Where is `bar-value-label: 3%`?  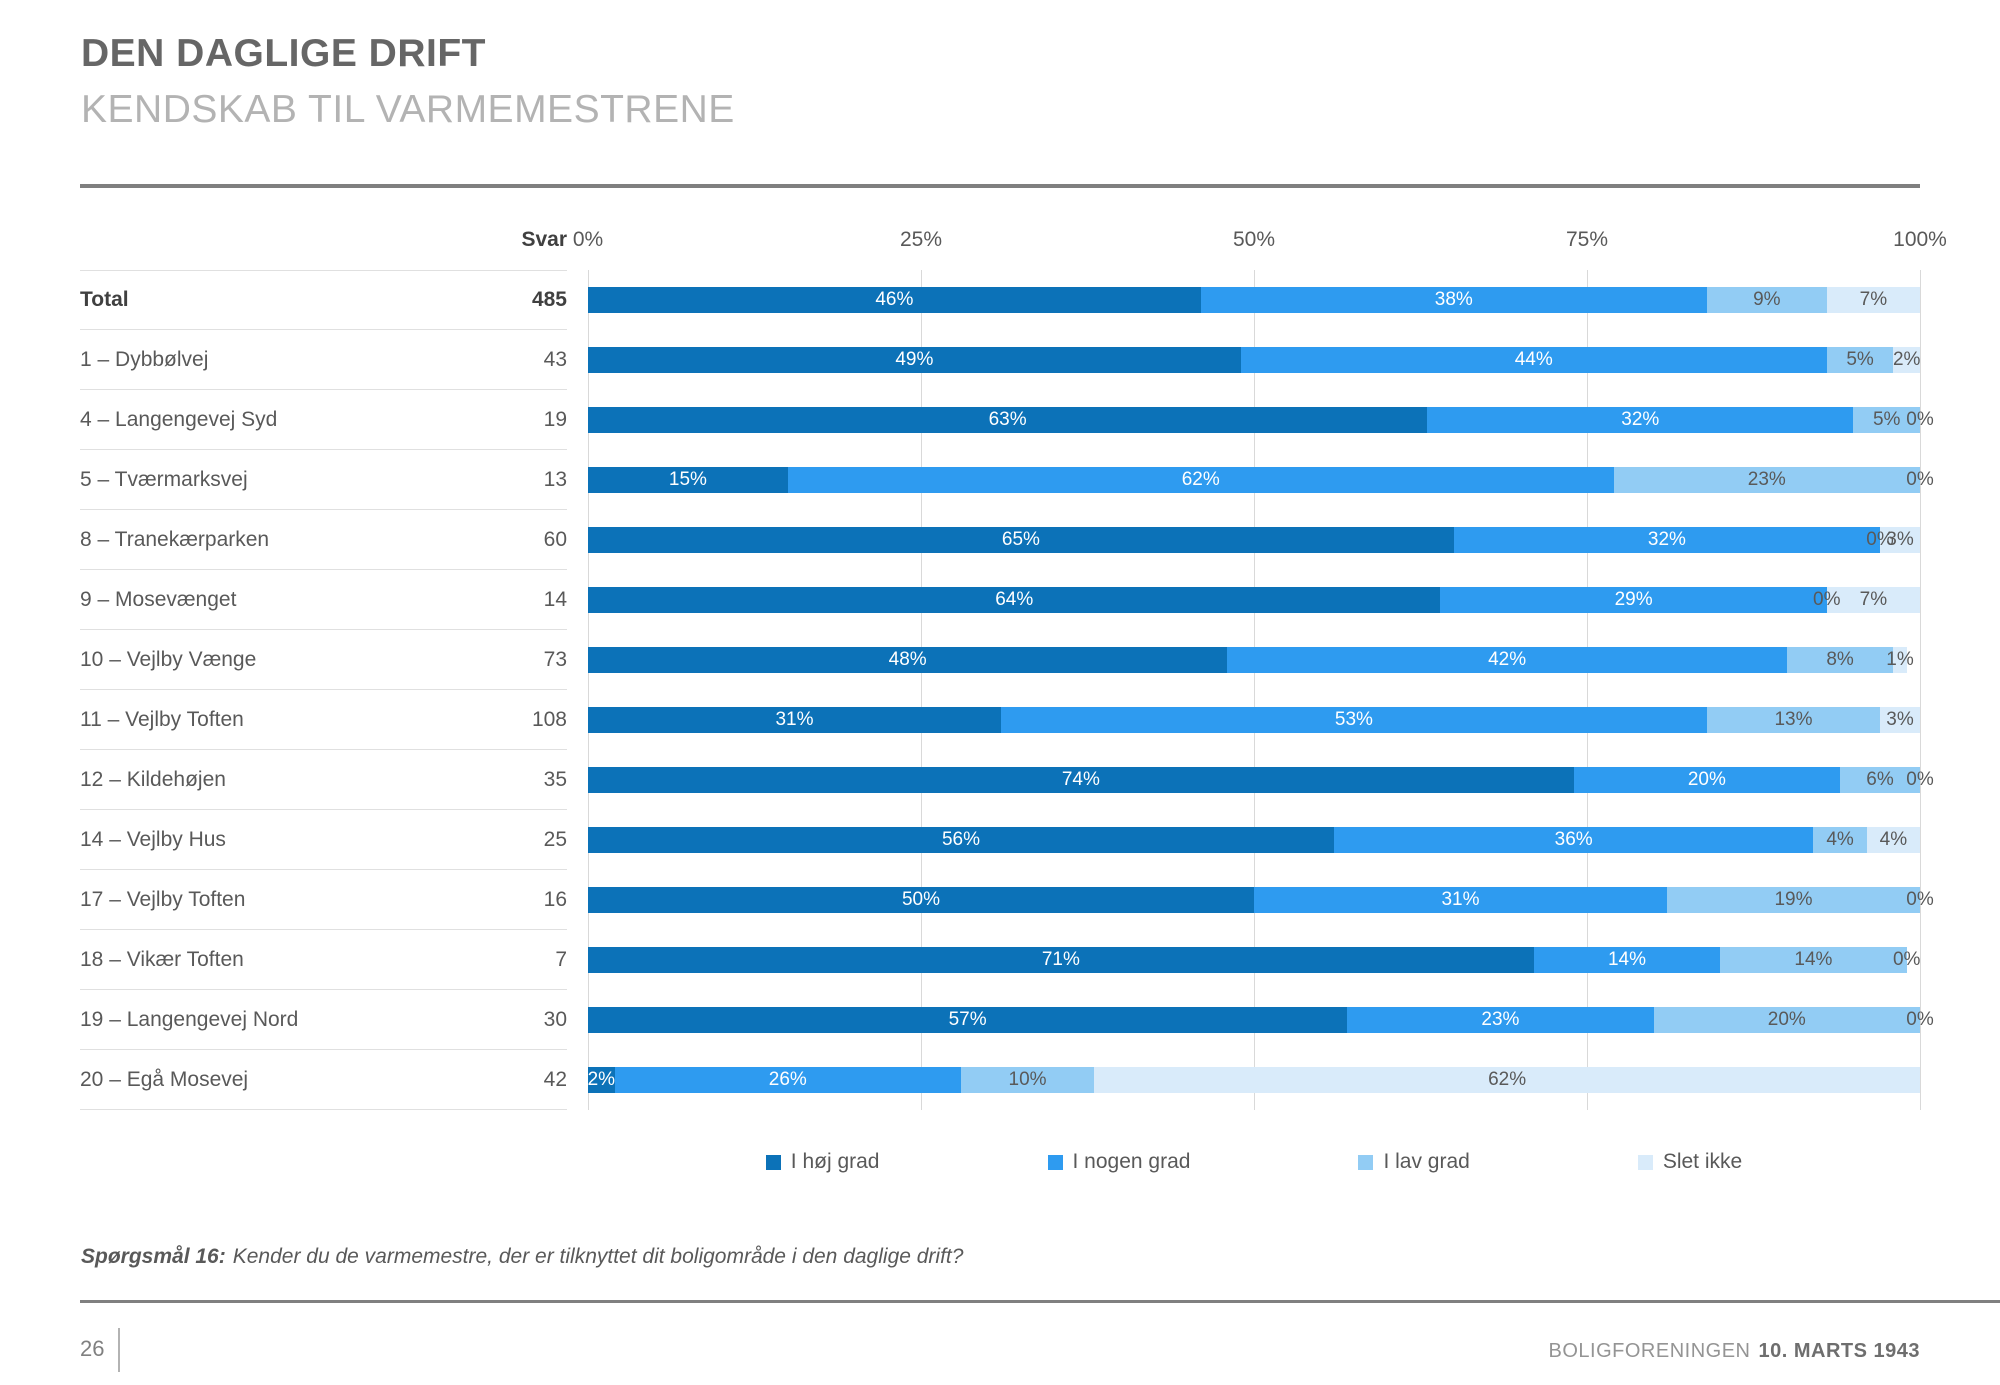 bar-value-label: 3% is located at coordinates (1900, 539).